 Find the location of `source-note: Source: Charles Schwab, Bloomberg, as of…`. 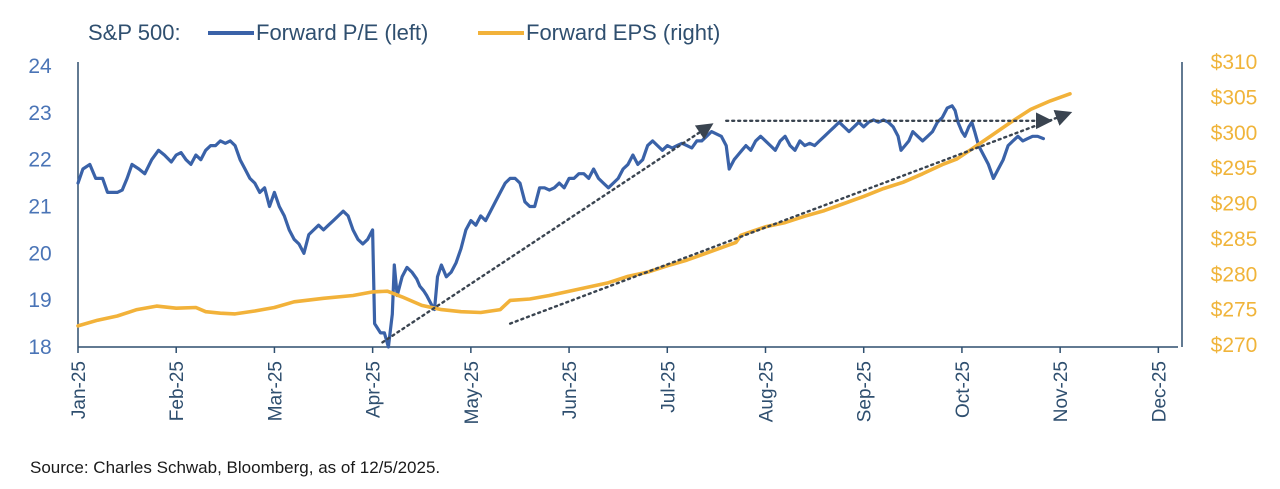

source-note: Source: Charles Schwab, Bloomberg, as of… is located at coordinates (235, 467).